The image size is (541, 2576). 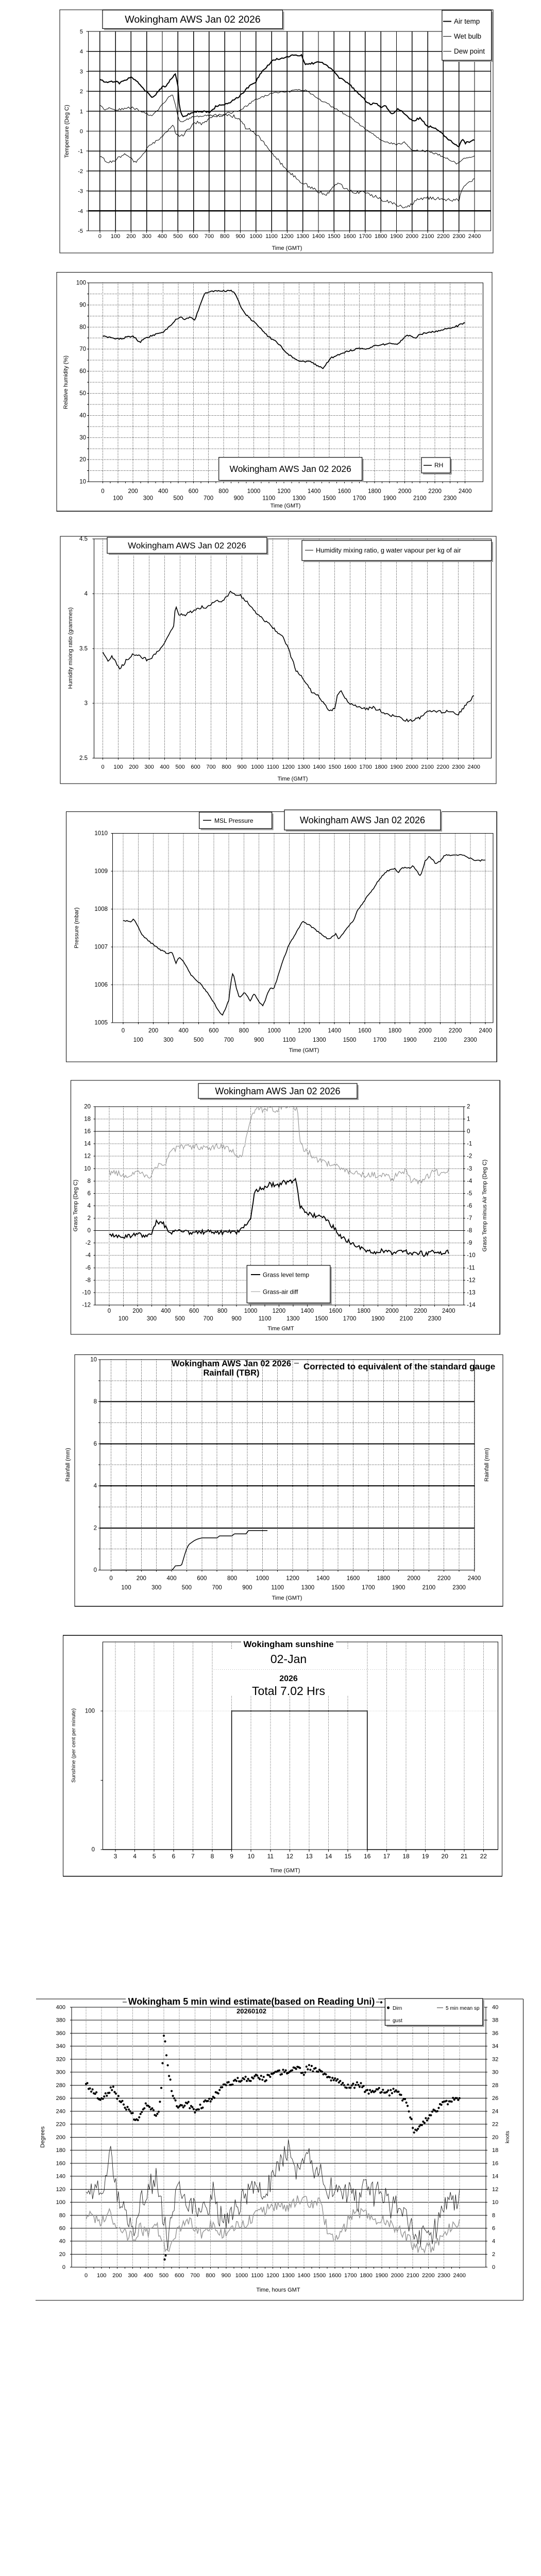 What do you see at coordinates (469, 1218) in the screenshot?
I see `svg-text: -7` at bounding box center [469, 1218].